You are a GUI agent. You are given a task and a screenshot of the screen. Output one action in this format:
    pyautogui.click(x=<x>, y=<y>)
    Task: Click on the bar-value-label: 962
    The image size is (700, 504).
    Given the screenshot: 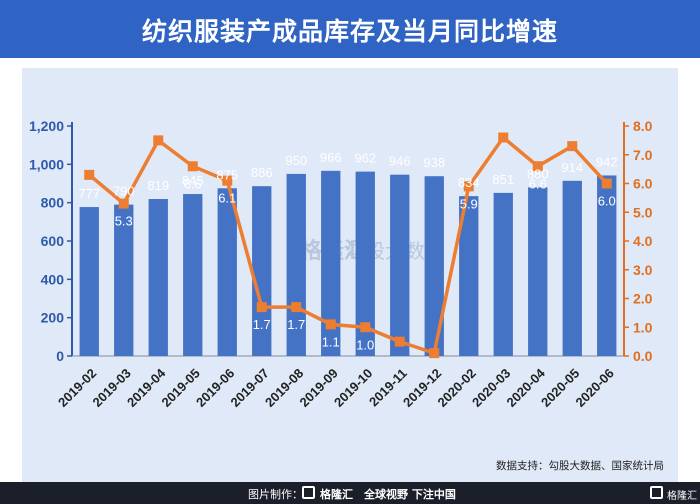 What is the action you would take?
    pyautogui.click(x=365, y=158)
    